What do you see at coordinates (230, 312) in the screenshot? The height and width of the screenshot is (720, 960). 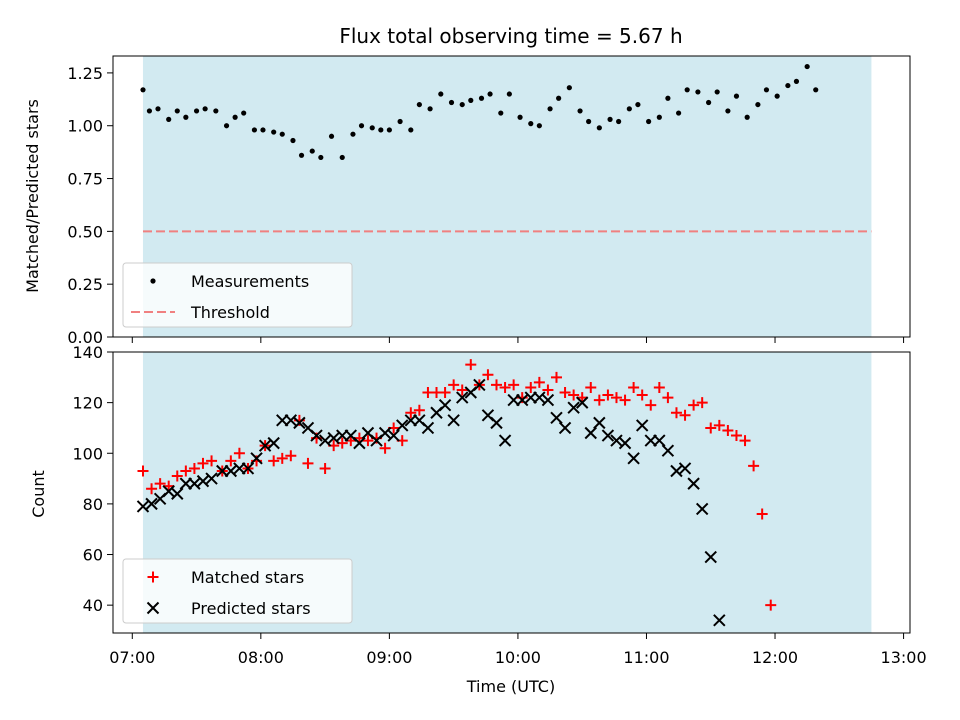 I see `legend-entry-label: Threshold` at bounding box center [230, 312].